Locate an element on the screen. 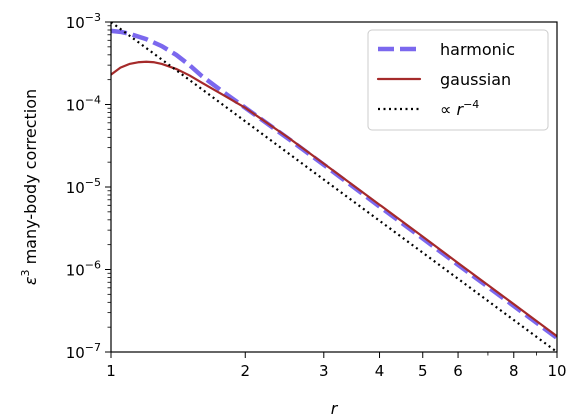  y-axis-label-text: many-body correction is located at coordinates (30, 179).